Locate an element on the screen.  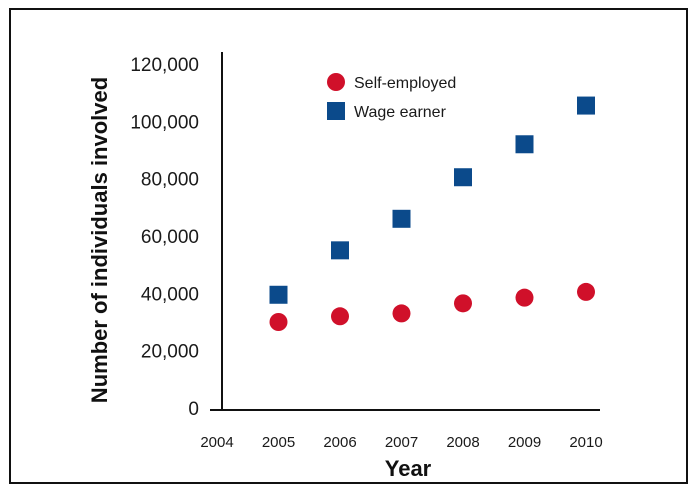
x-tick-label: 2010 is located at coordinates (585, 442).